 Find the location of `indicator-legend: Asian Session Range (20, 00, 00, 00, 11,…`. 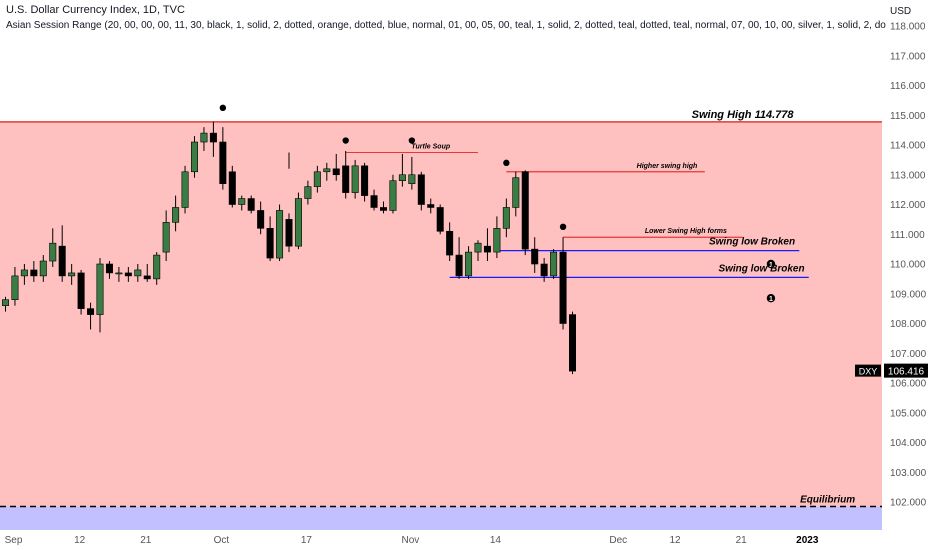

indicator-legend: Asian Session Range (20, 00, 00, 00, 11,… is located at coordinates (446, 25).